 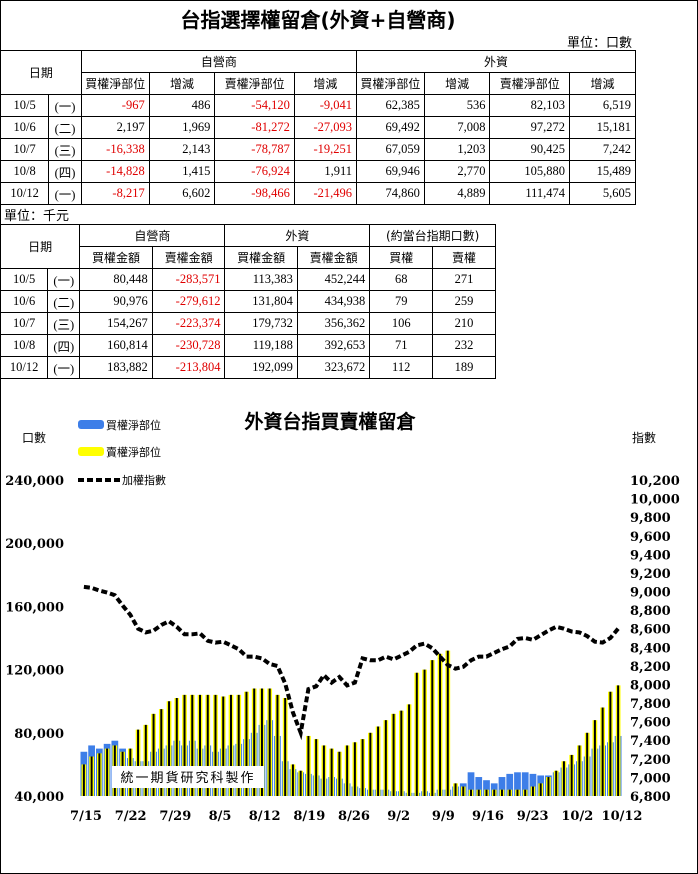 I want to click on index-line, so click(x=351, y=662).